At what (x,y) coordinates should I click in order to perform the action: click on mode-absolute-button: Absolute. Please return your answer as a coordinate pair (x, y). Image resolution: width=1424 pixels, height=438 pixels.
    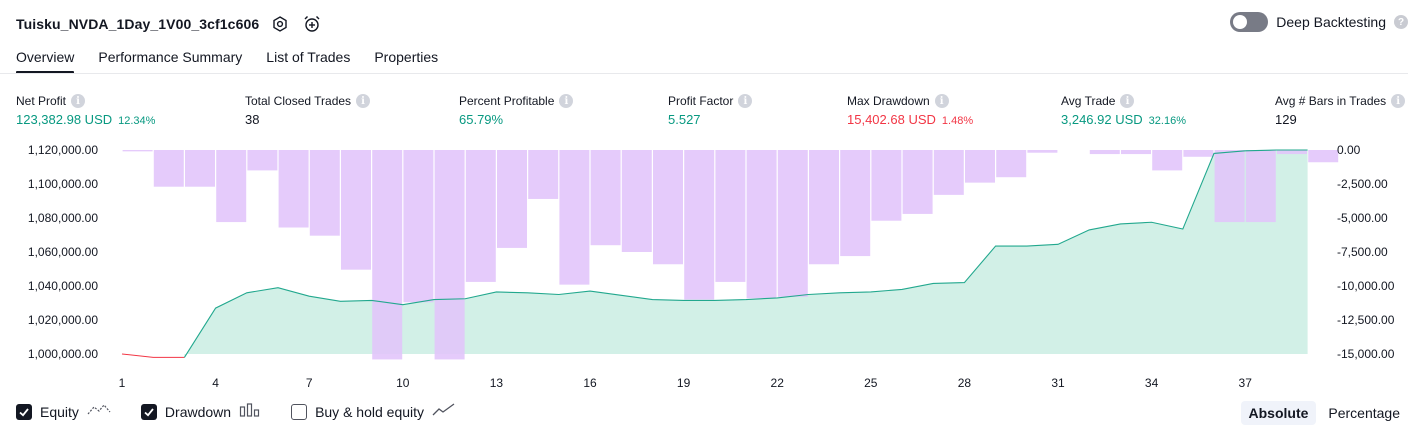
    Looking at the image, I should click on (1278, 413).